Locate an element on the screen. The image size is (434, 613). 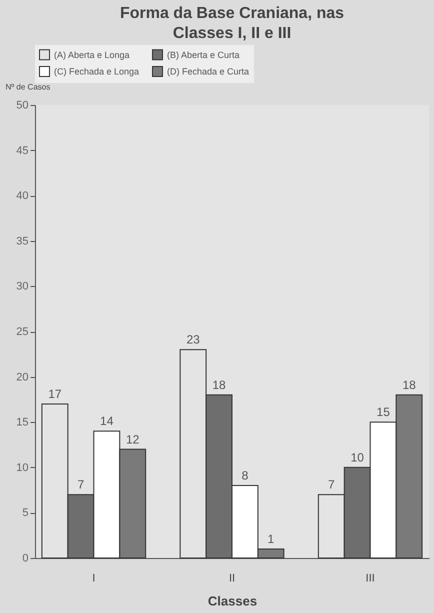
data-label: 14 is located at coordinates (107, 421).